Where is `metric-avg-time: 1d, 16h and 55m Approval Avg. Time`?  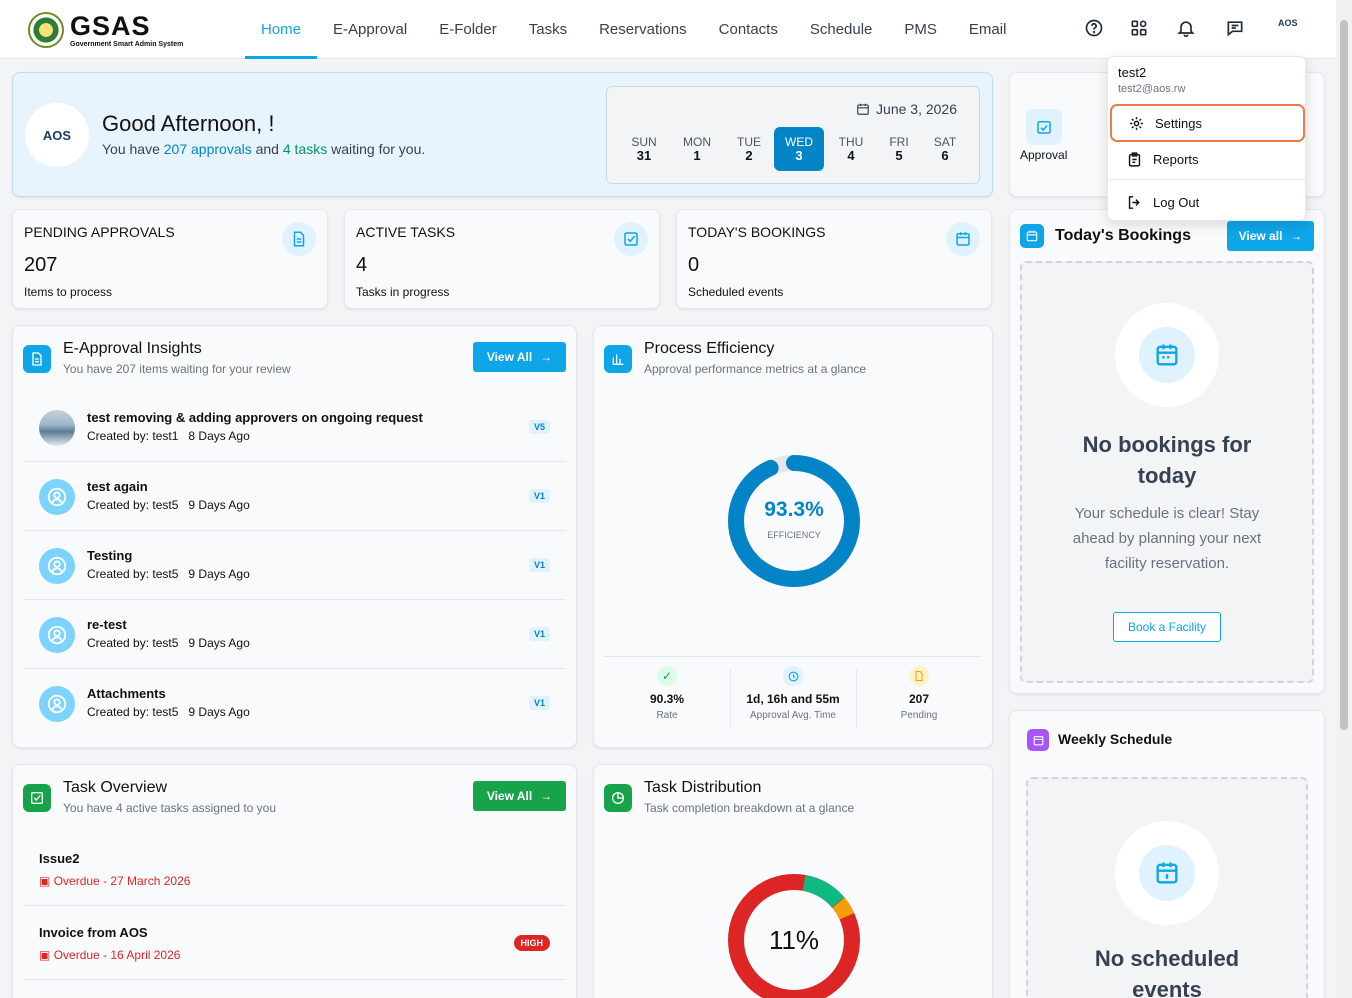 metric-avg-time: 1d, 16h and 55m Approval Avg. Time is located at coordinates (793, 693).